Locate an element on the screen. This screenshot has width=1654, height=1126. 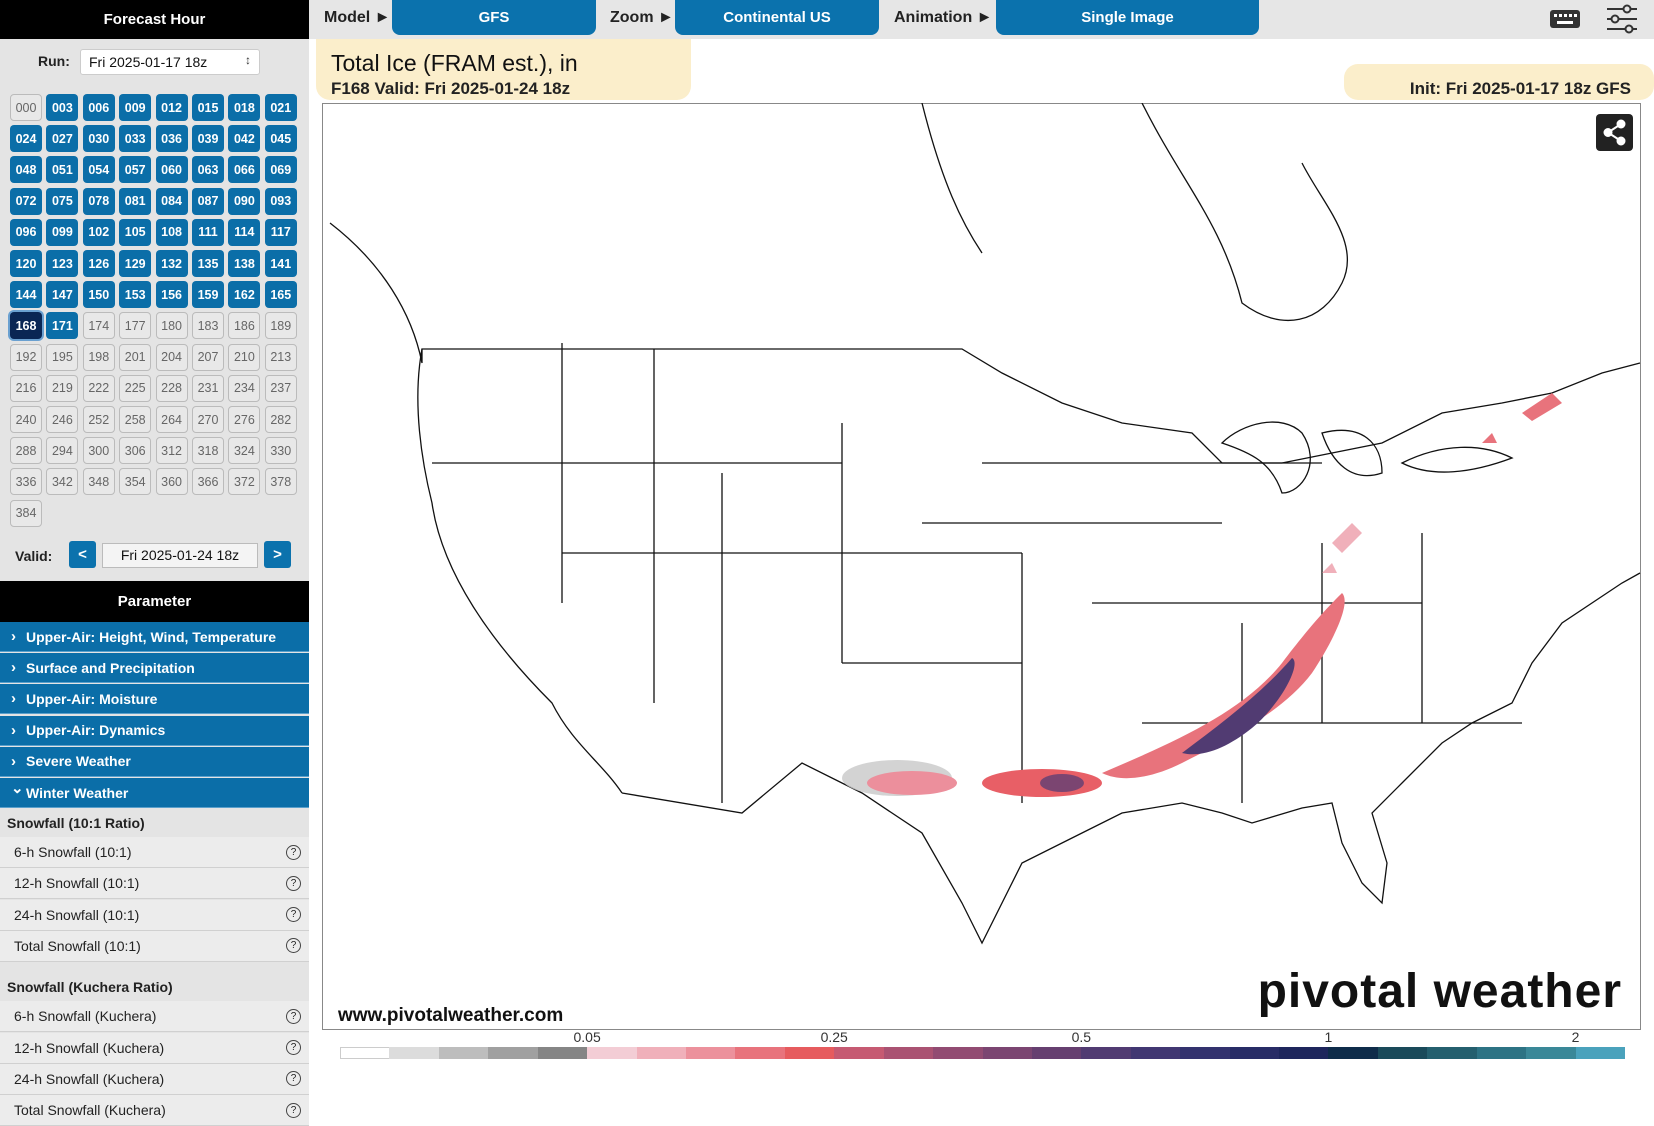
hour-button: 117 is located at coordinates (280, 232).